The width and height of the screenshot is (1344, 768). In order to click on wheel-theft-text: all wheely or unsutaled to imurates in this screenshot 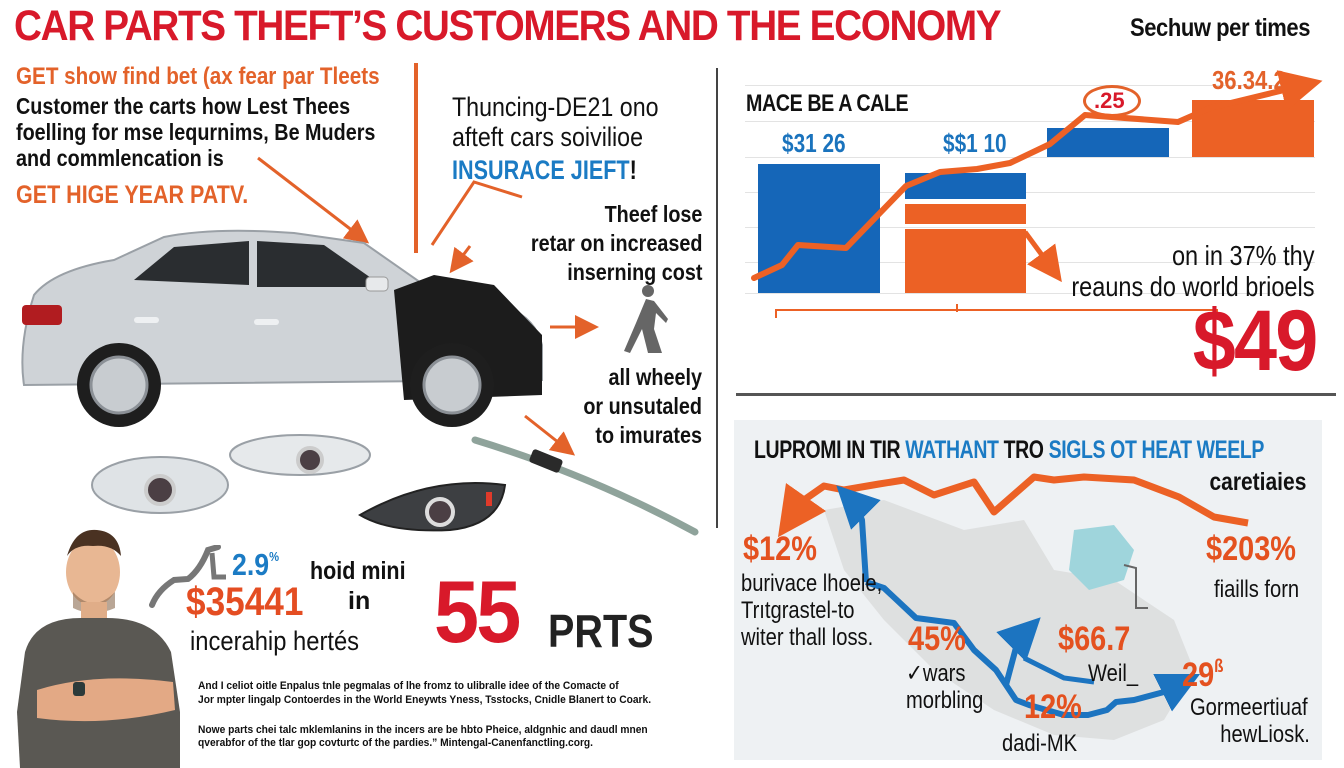, I will do `click(642, 406)`.